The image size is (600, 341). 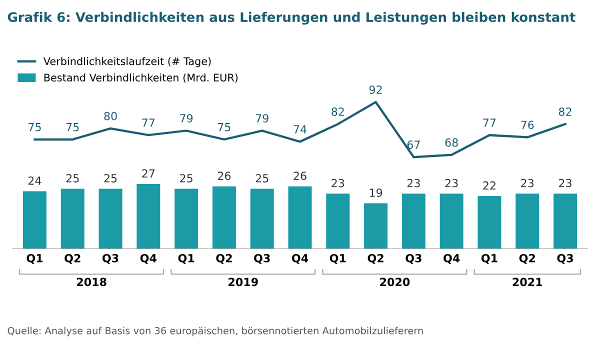 I want to click on text: 2018, so click(x=91, y=282).